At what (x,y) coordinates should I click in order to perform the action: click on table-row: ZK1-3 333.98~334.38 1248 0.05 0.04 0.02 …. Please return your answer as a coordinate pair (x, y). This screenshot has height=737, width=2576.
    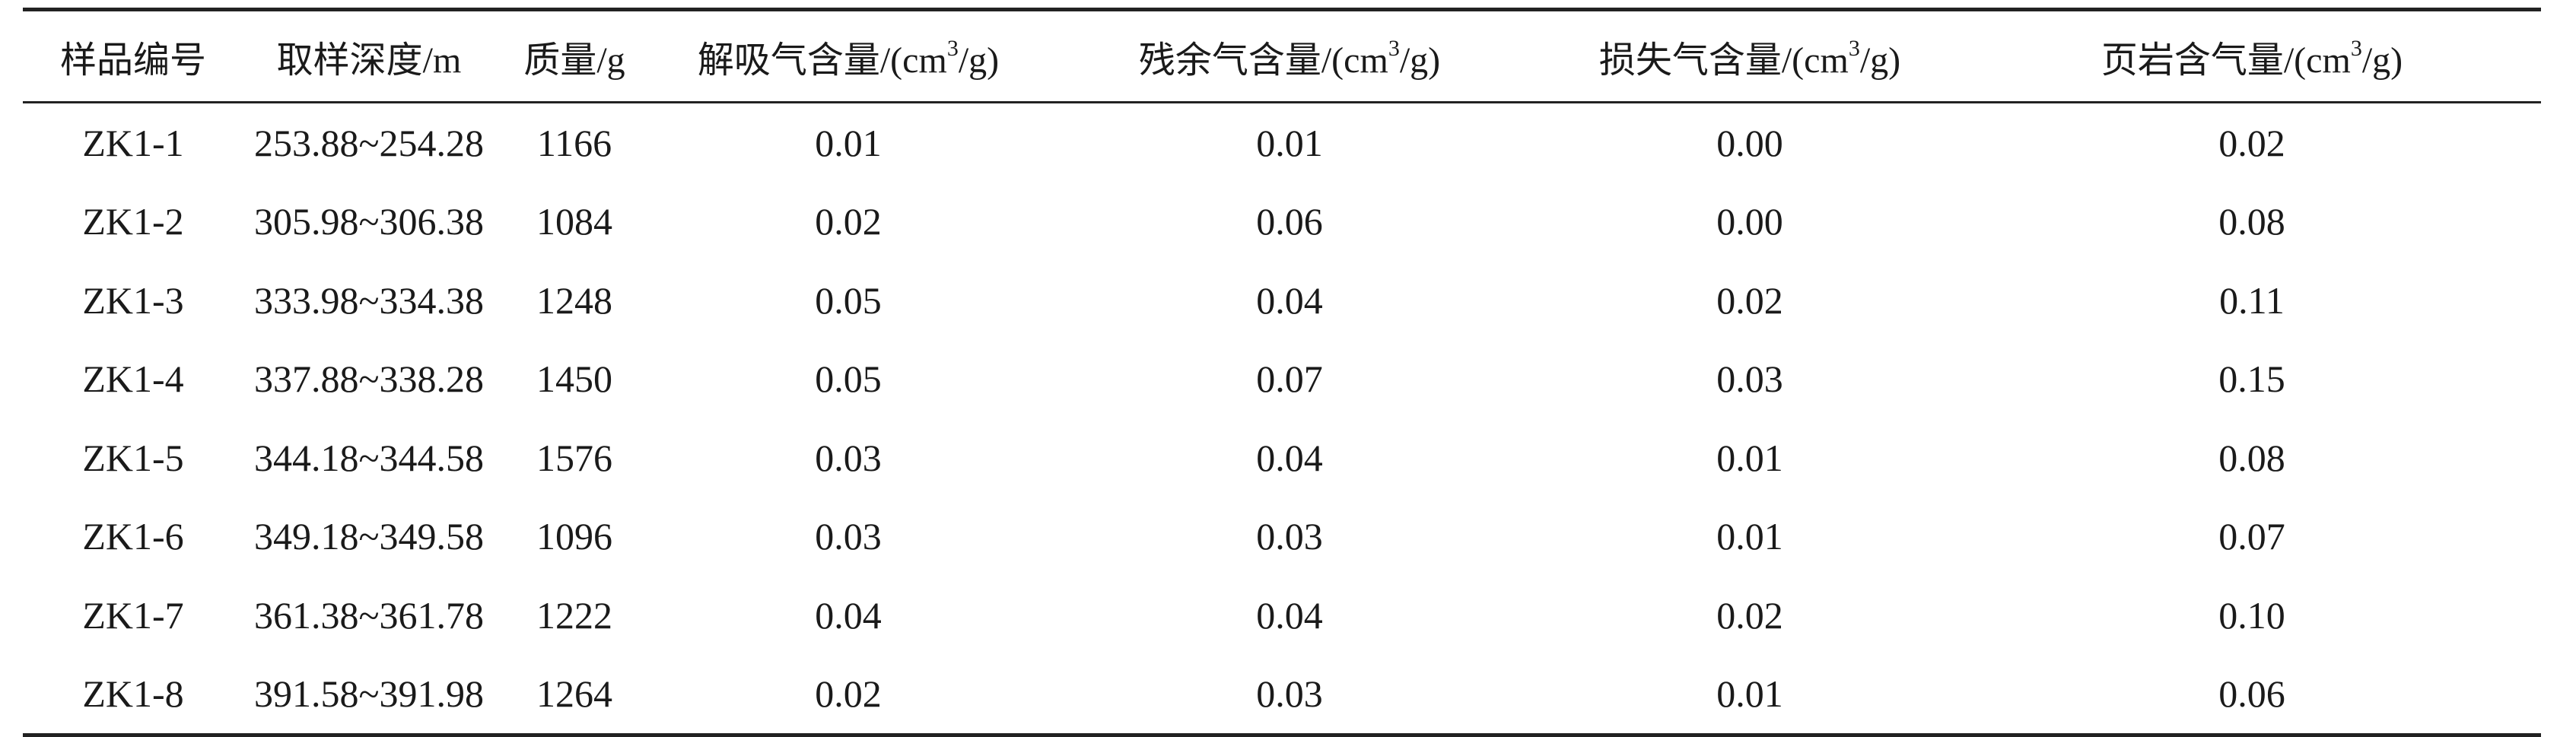
    Looking at the image, I should click on (1282, 300).